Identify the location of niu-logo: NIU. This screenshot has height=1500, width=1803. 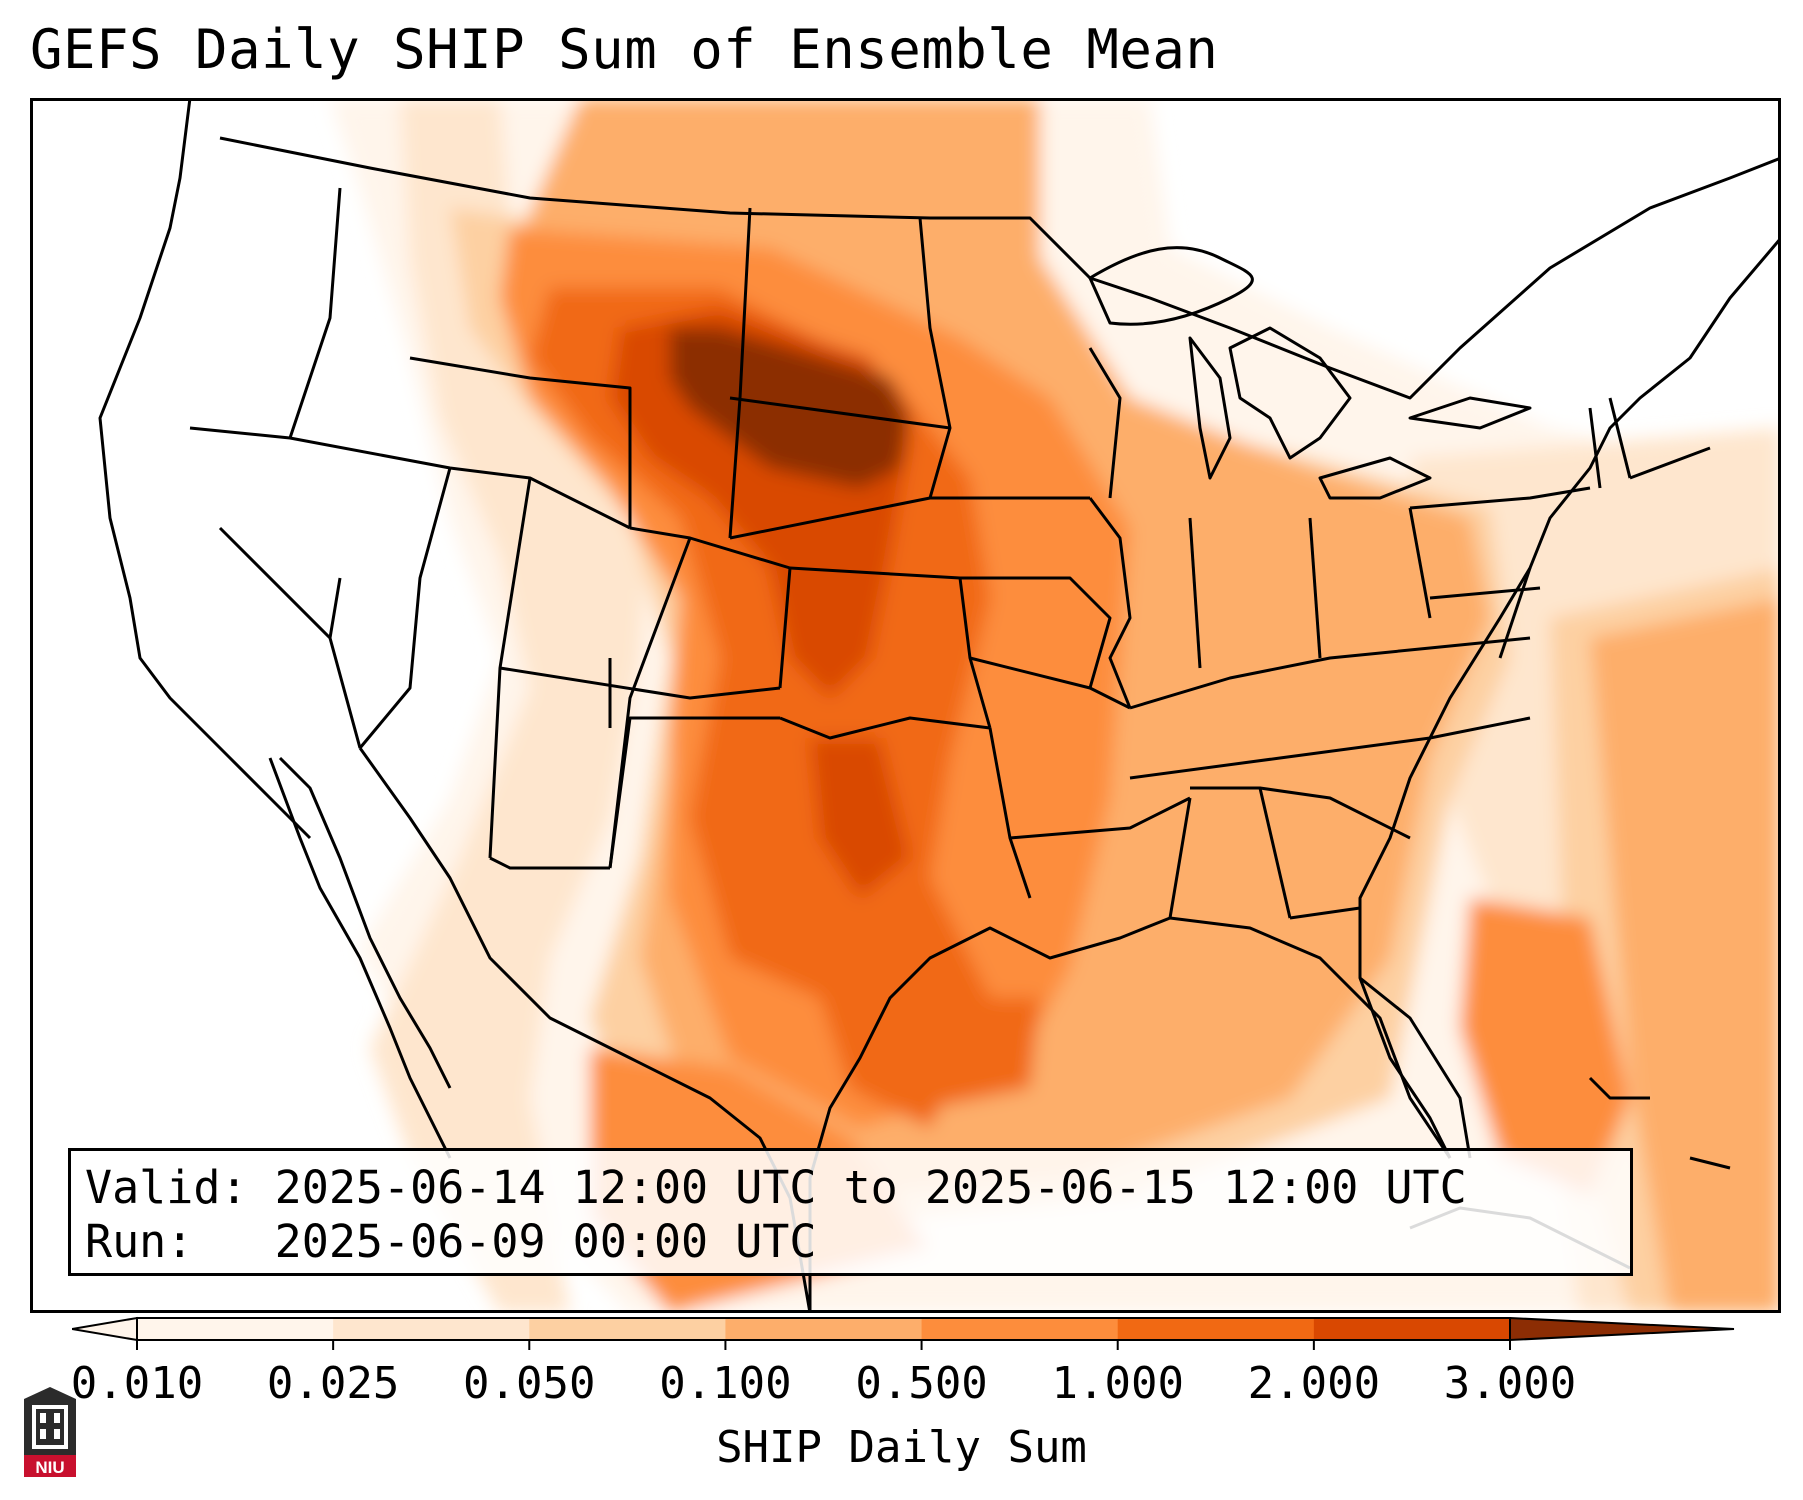
(50, 1432).